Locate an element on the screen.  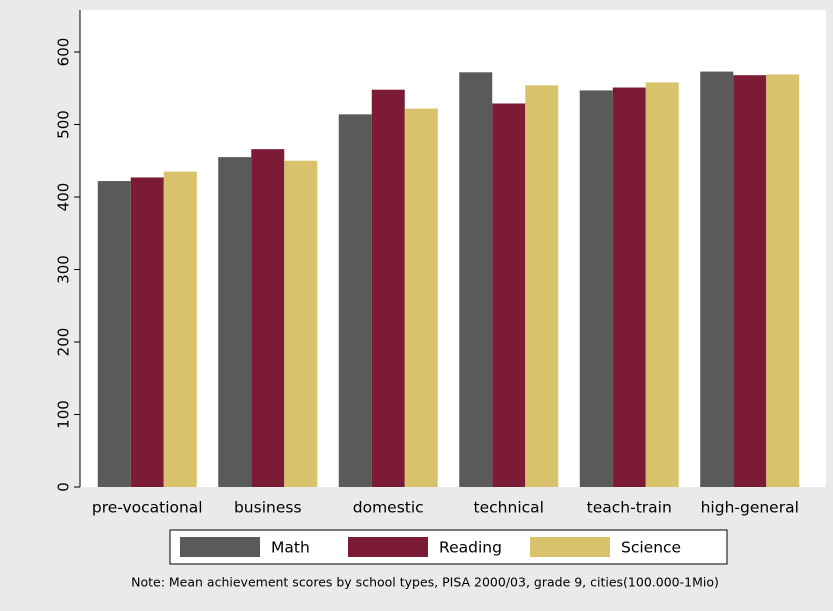
y-tick-label: 100 is located at coordinates (64, 414).